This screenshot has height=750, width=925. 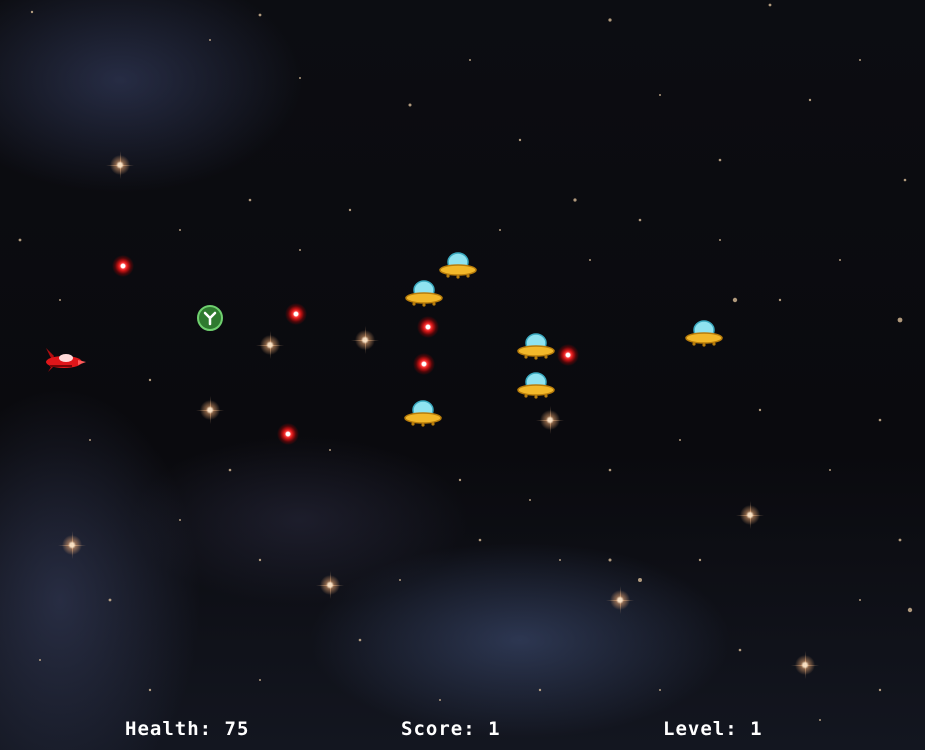 I want to click on level-label: Level:, so click(x=700, y=729).